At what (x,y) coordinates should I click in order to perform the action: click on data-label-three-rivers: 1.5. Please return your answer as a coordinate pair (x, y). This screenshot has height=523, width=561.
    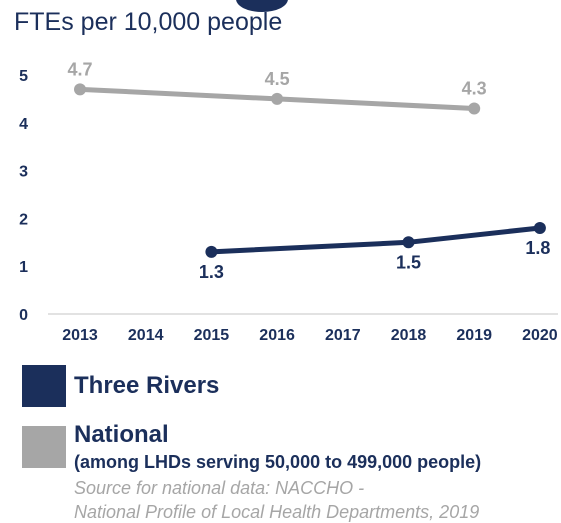
    Looking at the image, I should click on (408, 262).